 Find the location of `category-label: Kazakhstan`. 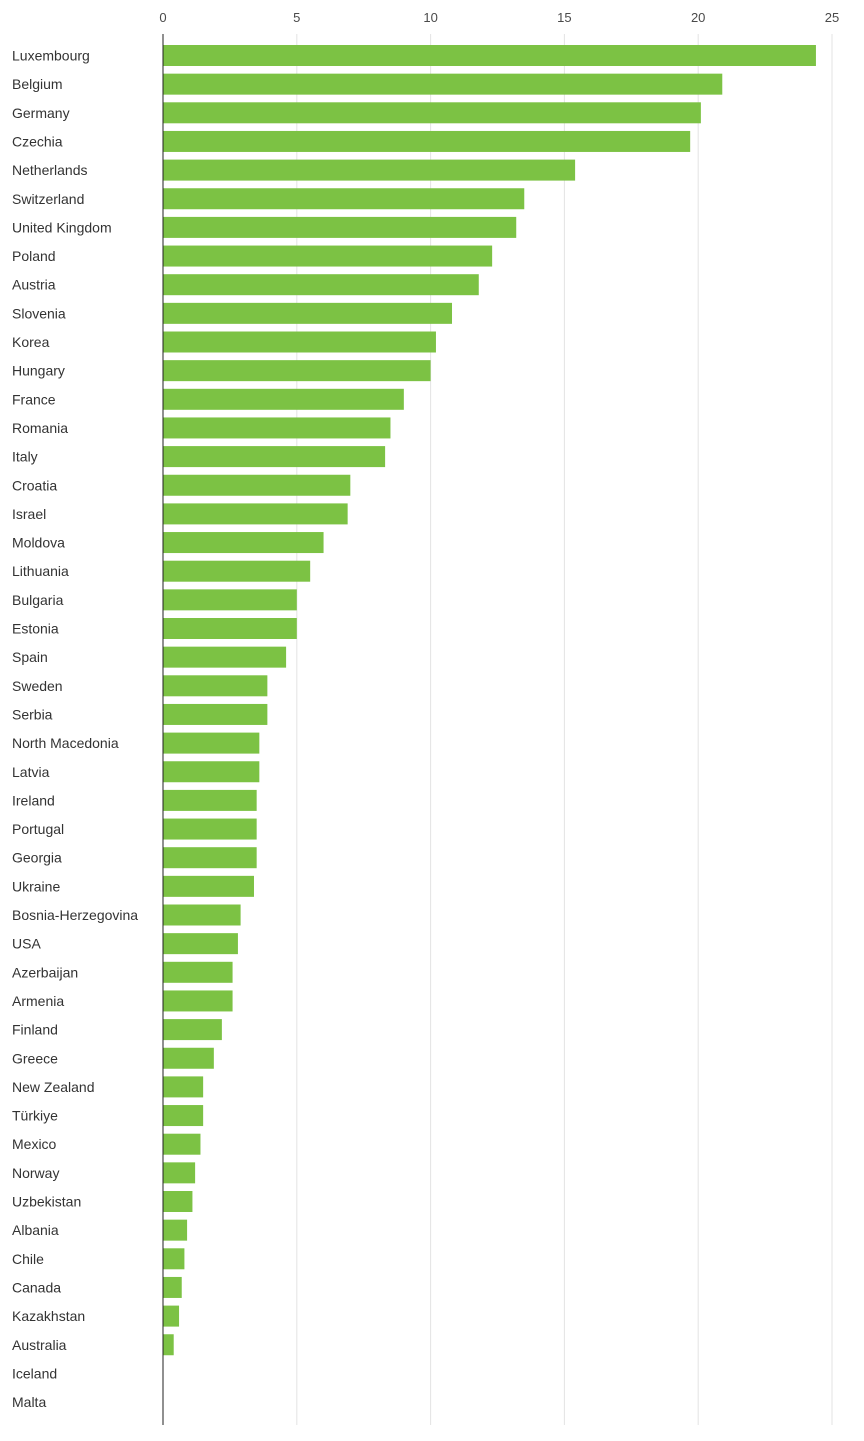

category-label: Kazakhstan is located at coordinates (48, 1316).